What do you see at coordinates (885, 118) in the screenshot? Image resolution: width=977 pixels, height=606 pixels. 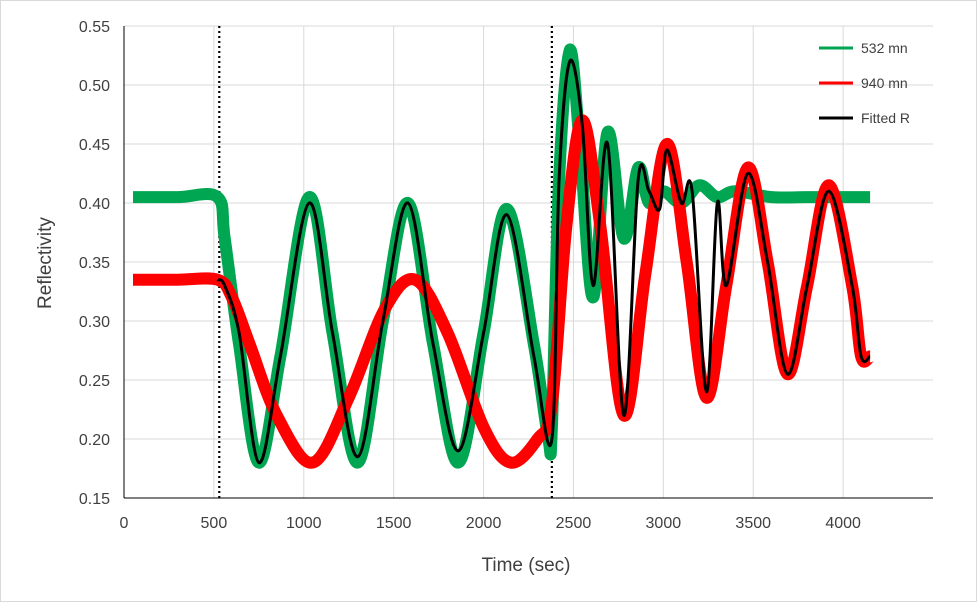 I see `legend-label-fitted-r: Fitted R` at bounding box center [885, 118].